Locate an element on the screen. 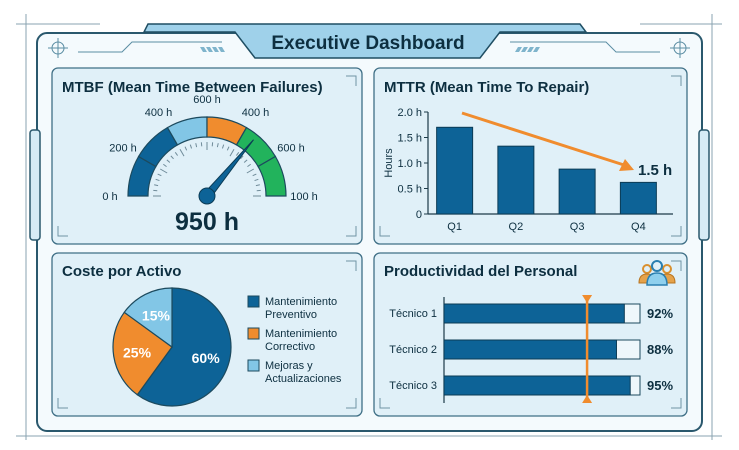 The width and height of the screenshot is (739, 450). productivity-corner-marks is located at coordinates (530, 334).